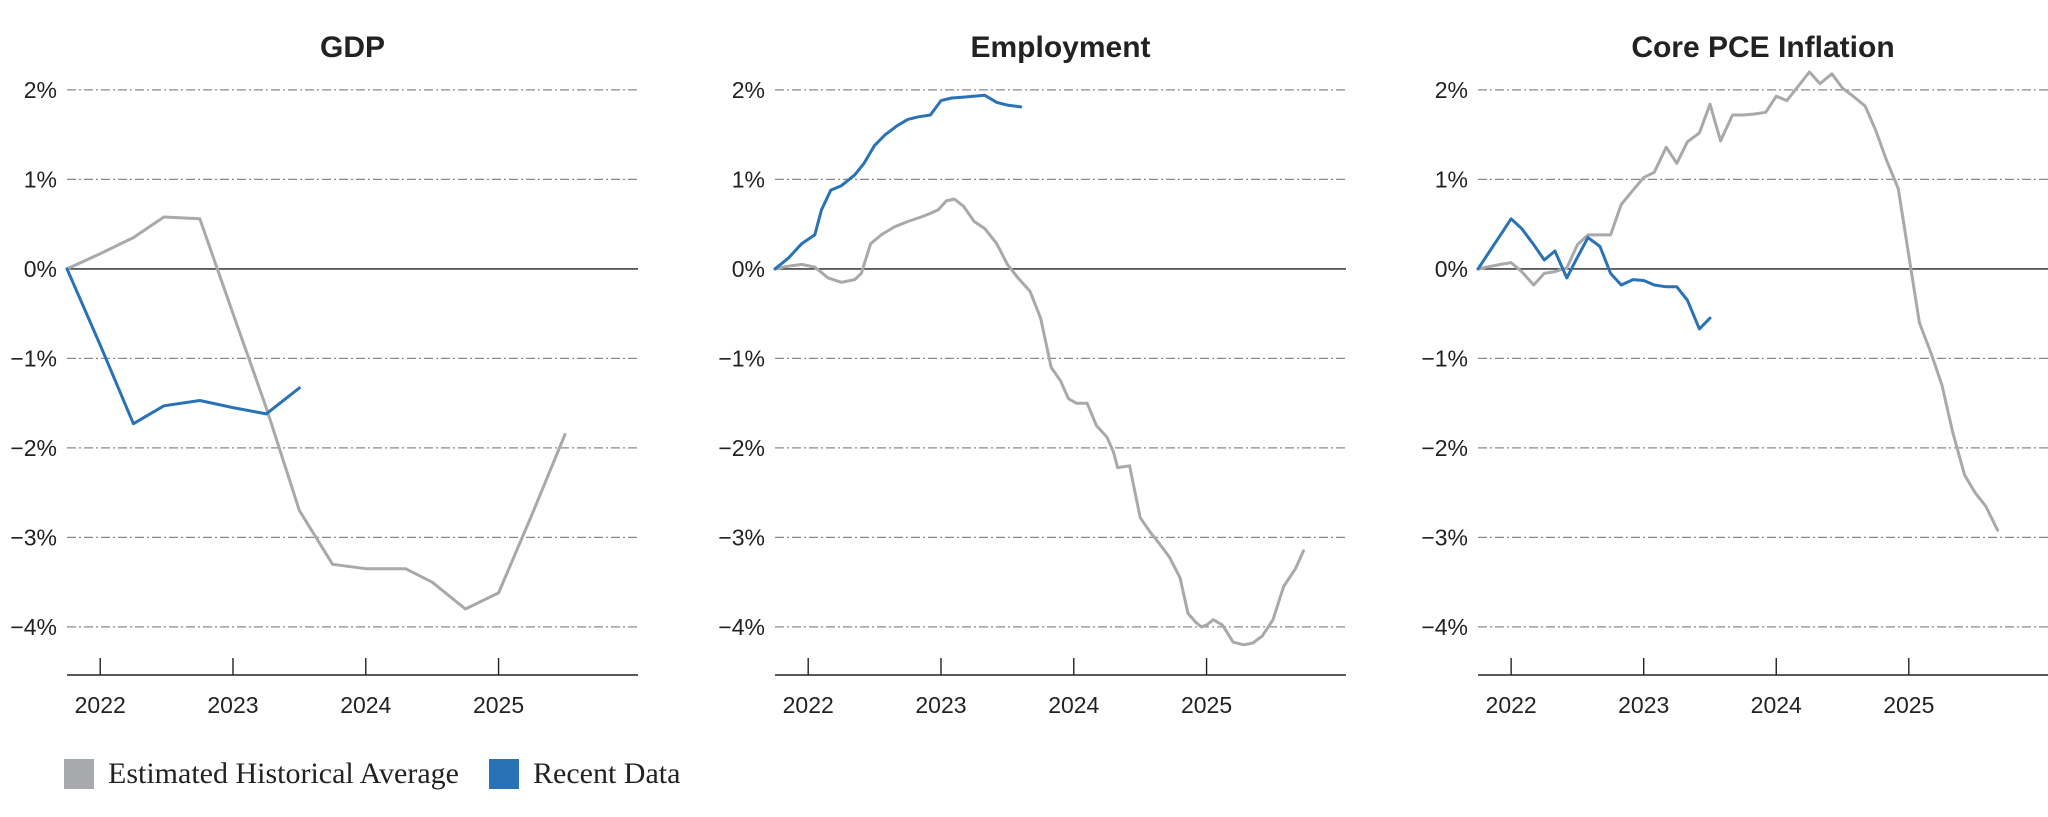  I want to click on y-tick-label-employment-5: −3%, so click(741, 537).